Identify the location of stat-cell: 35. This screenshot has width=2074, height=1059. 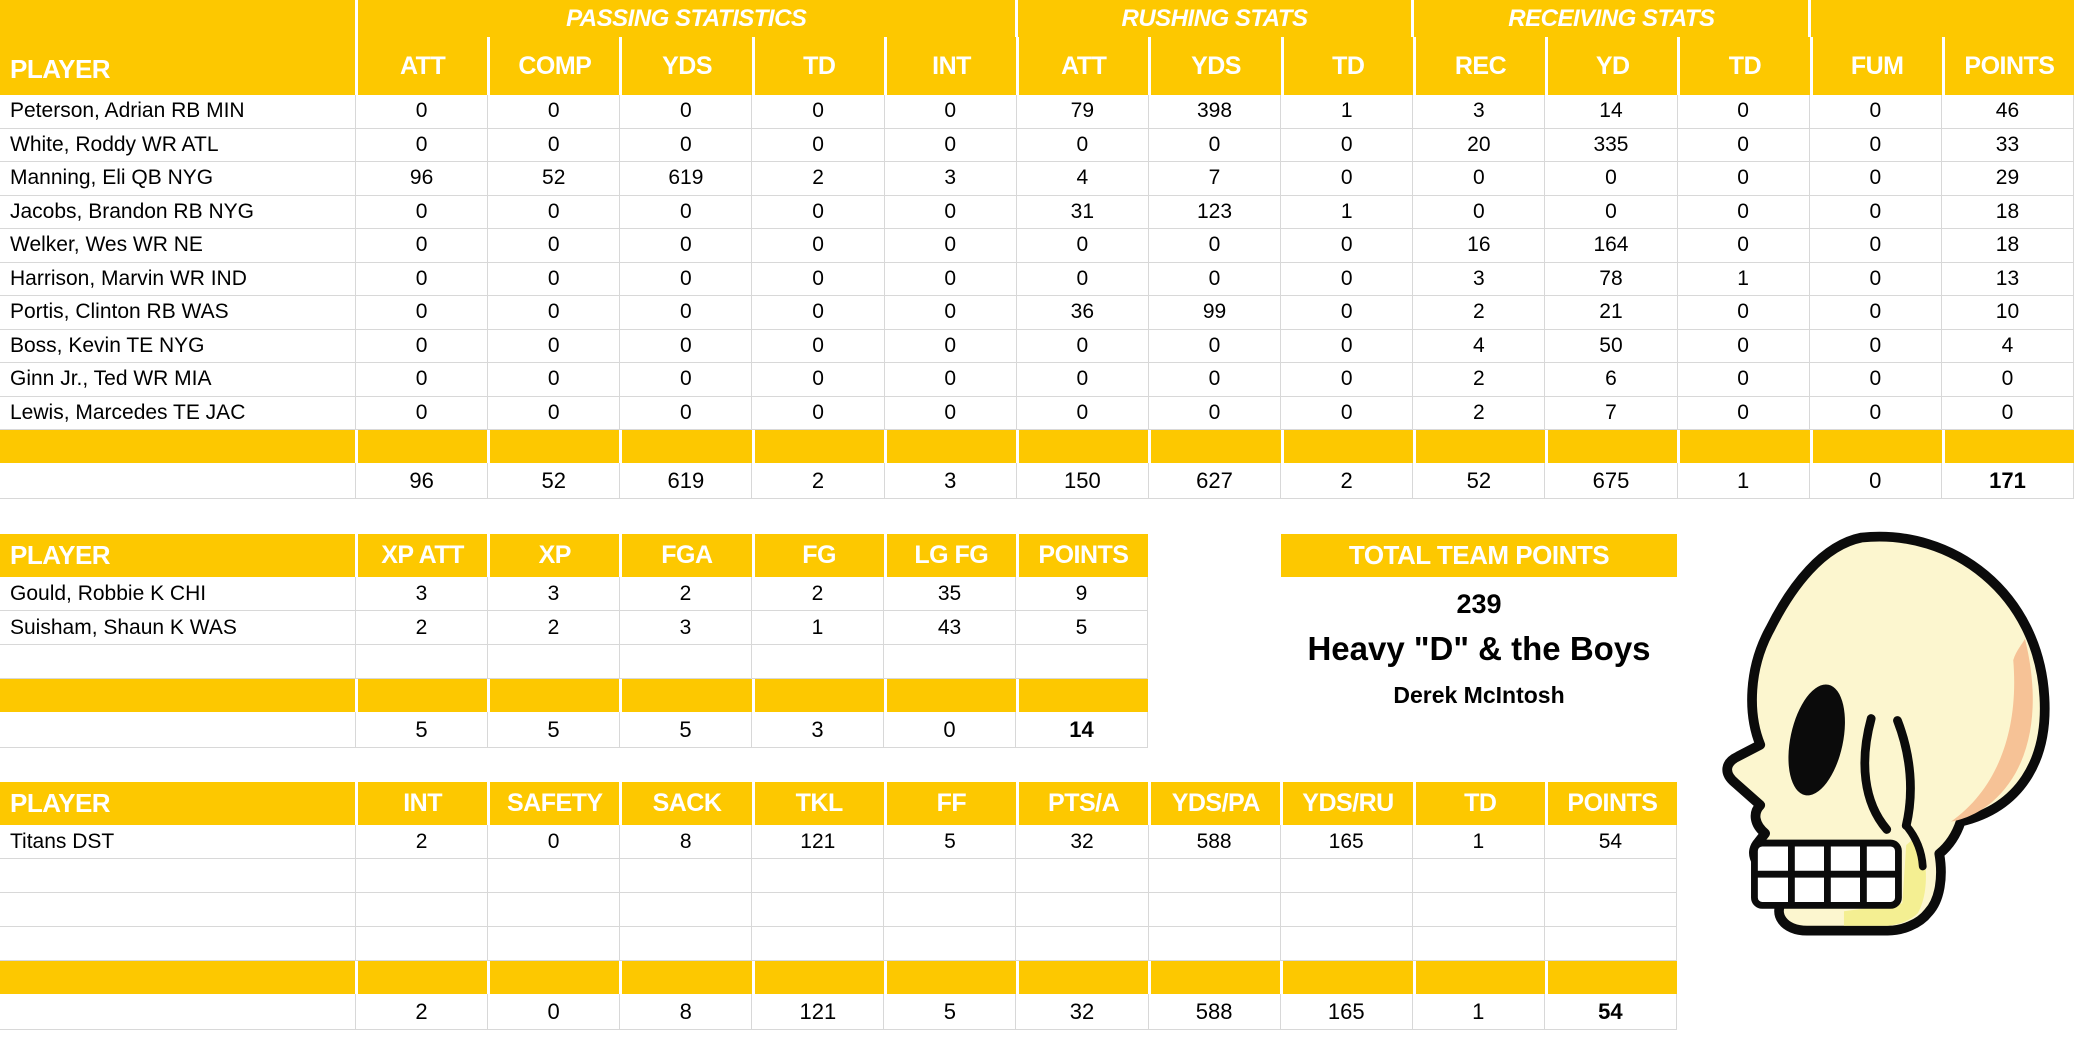
(949, 594).